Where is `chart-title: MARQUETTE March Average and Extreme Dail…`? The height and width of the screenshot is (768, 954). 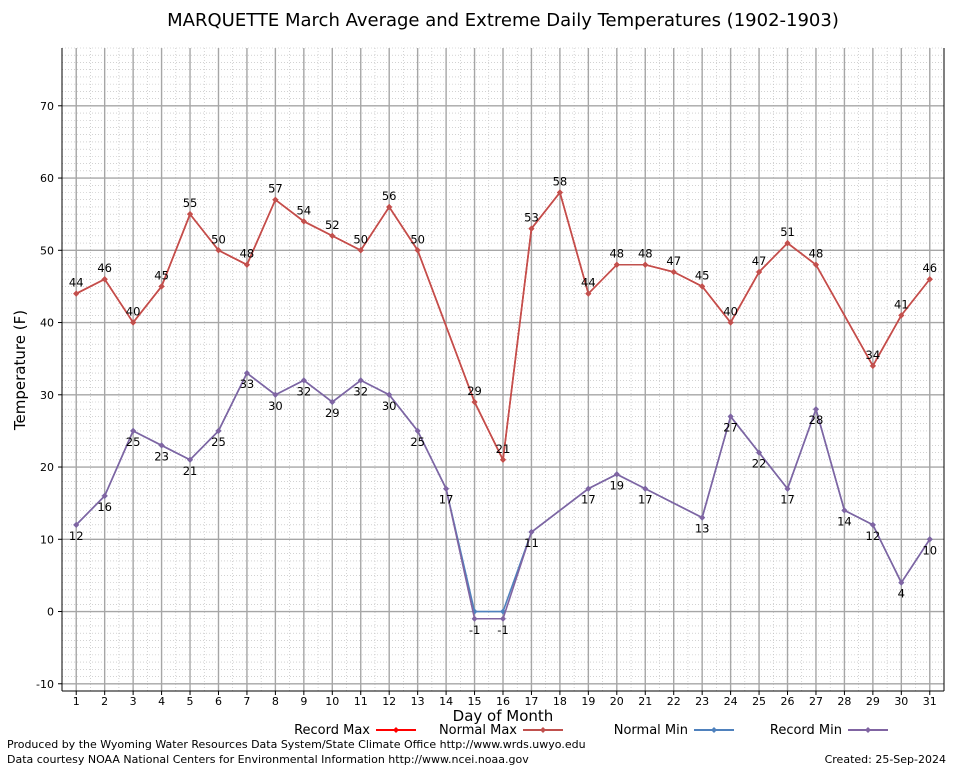 chart-title: MARQUETTE March Average and Extreme Dail… is located at coordinates (503, 20).